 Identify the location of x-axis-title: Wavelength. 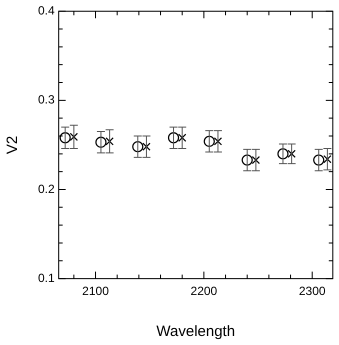
(196, 331).